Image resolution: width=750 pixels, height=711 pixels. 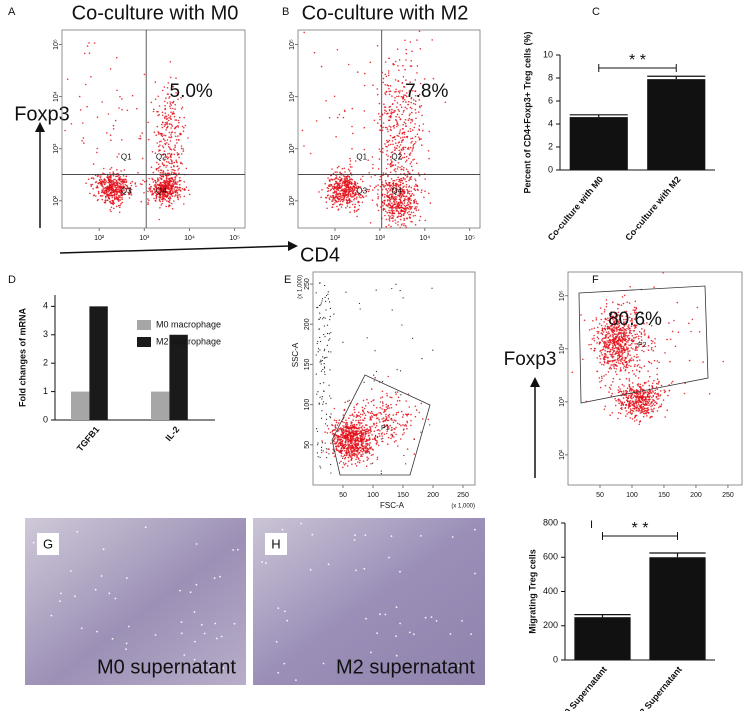 What do you see at coordinates (307, 364) in the screenshot?
I see `y-tick-label: 150` at bounding box center [307, 364].